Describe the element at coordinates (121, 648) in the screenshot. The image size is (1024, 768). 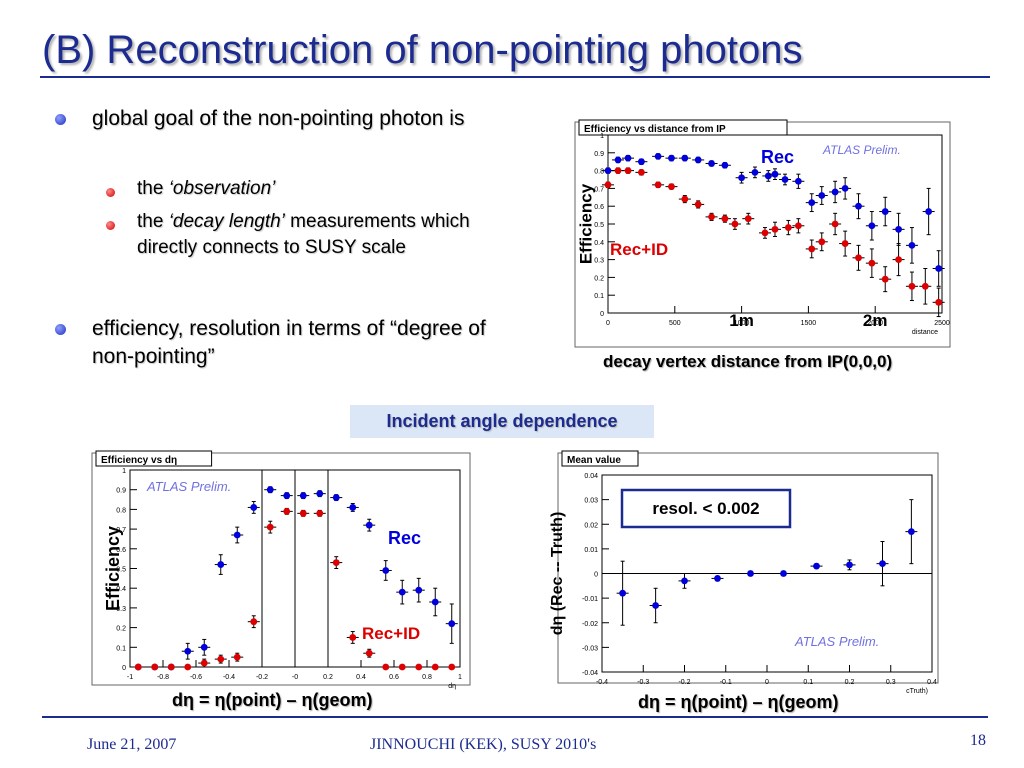
I see `y-tick-label: 0.1` at that location.